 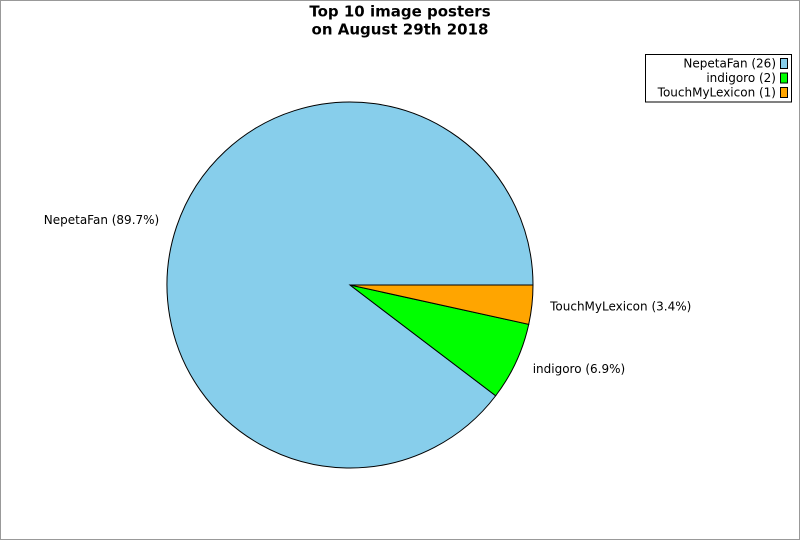 What do you see at coordinates (620, 306) in the screenshot?
I see `slice-label: TouchMyLexicon (3.4%)` at bounding box center [620, 306].